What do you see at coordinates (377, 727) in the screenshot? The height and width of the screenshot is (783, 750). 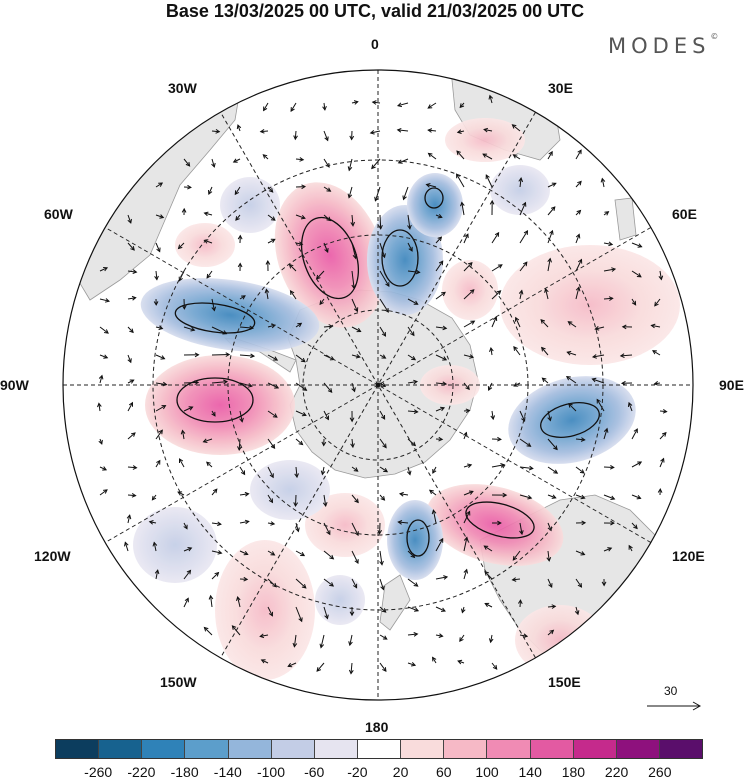 I see `lon-label-180: 180` at bounding box center [377, 727].